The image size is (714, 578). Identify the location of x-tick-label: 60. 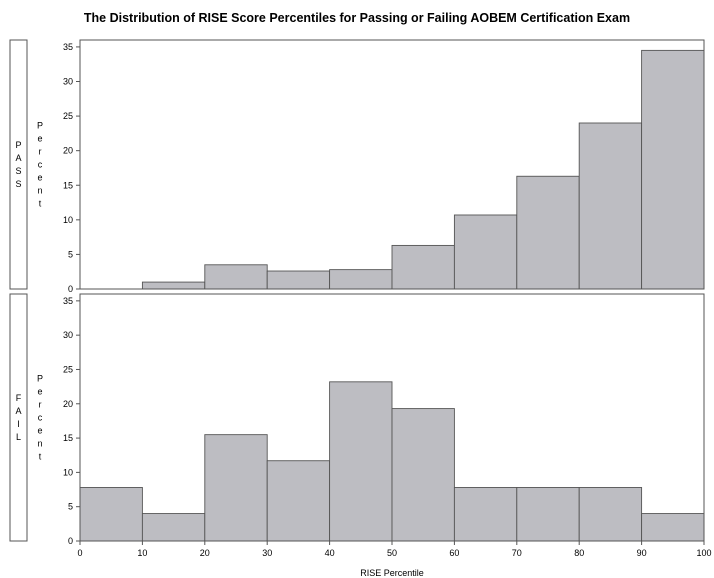
(454, 553).